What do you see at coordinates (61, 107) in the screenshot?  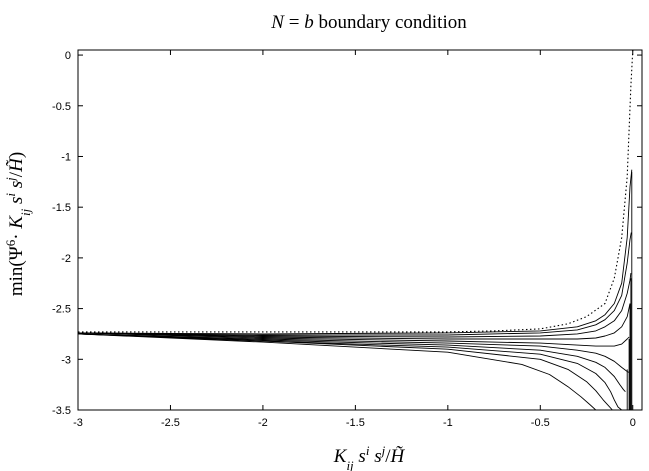 I see `y-tick-label: -0.5` at bounding box center [61, 107].